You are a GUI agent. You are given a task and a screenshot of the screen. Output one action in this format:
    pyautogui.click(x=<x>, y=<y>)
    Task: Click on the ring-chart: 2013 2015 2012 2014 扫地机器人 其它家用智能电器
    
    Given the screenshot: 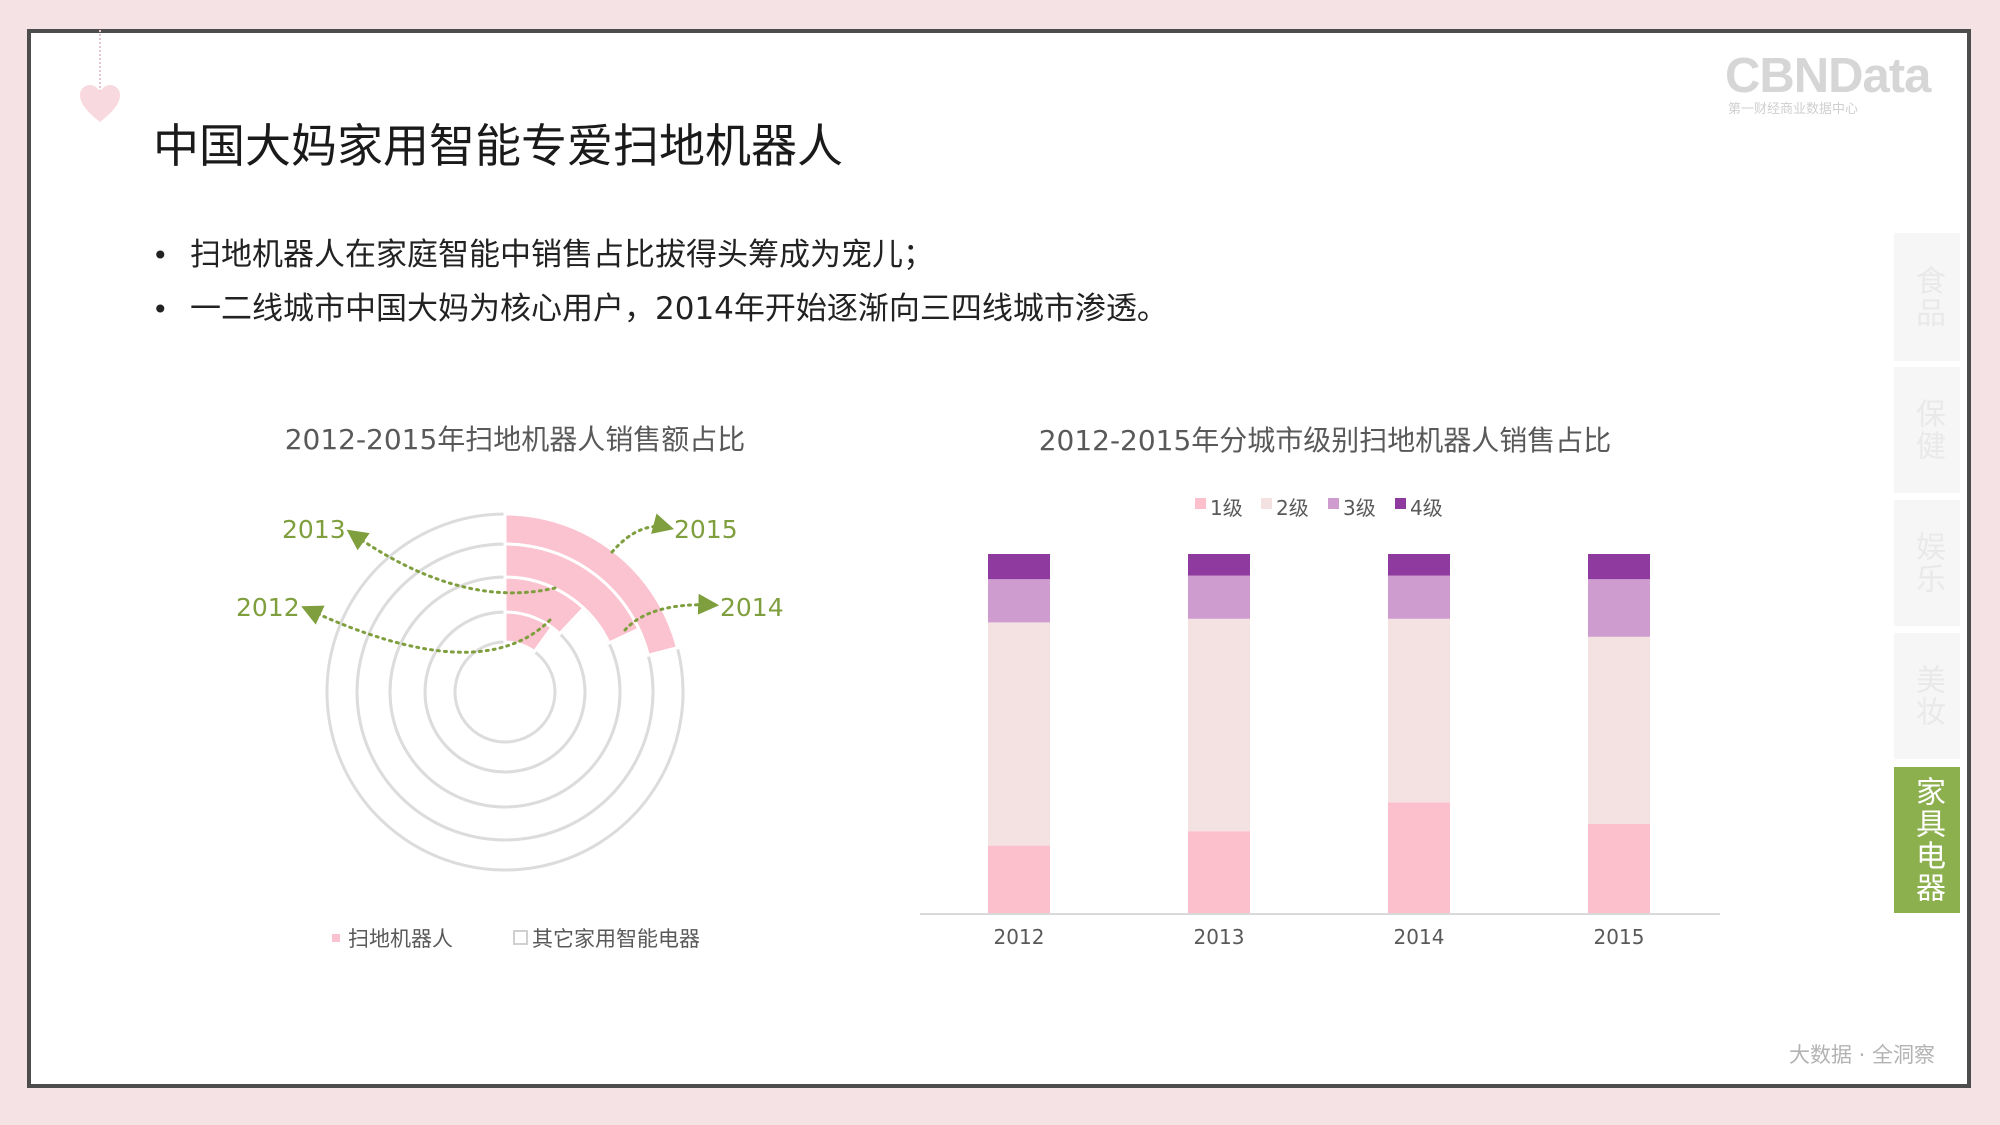 What is the action you would take?
    pyautogui.click(x=510, y=731)
    